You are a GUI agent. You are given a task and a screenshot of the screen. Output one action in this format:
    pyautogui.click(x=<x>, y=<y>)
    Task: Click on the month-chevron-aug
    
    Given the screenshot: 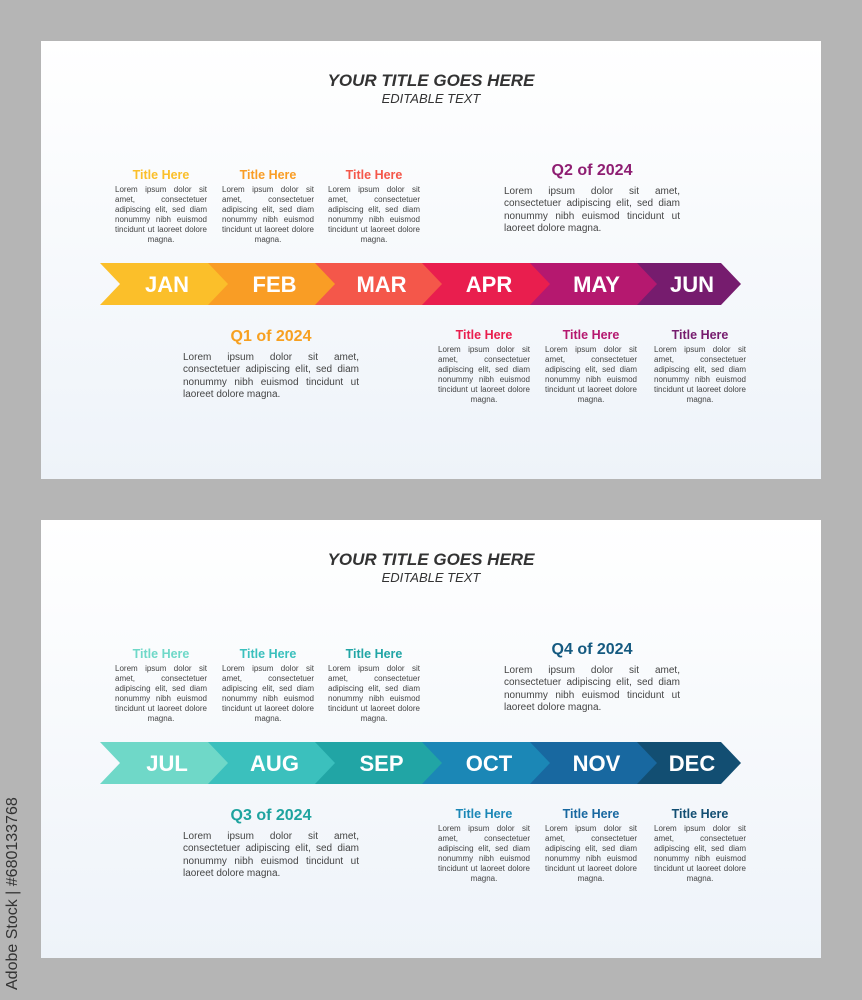 What is the action you would take?
    pyautogui.click(x=271, y=763)
    